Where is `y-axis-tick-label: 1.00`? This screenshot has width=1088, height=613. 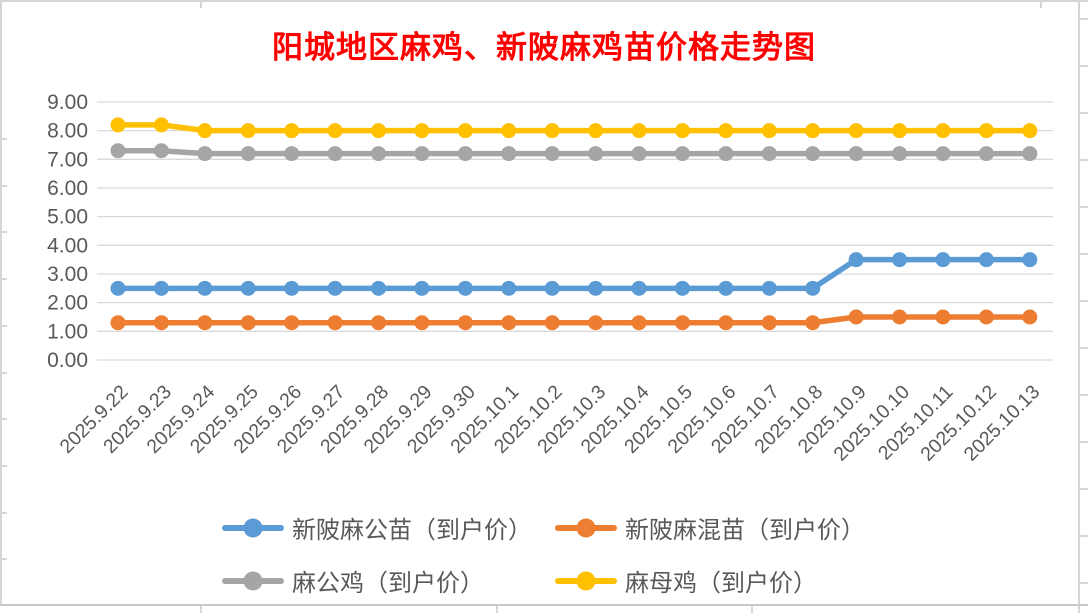 y-axis-tick-label: 1.00 is located at coordinates (67, 331).